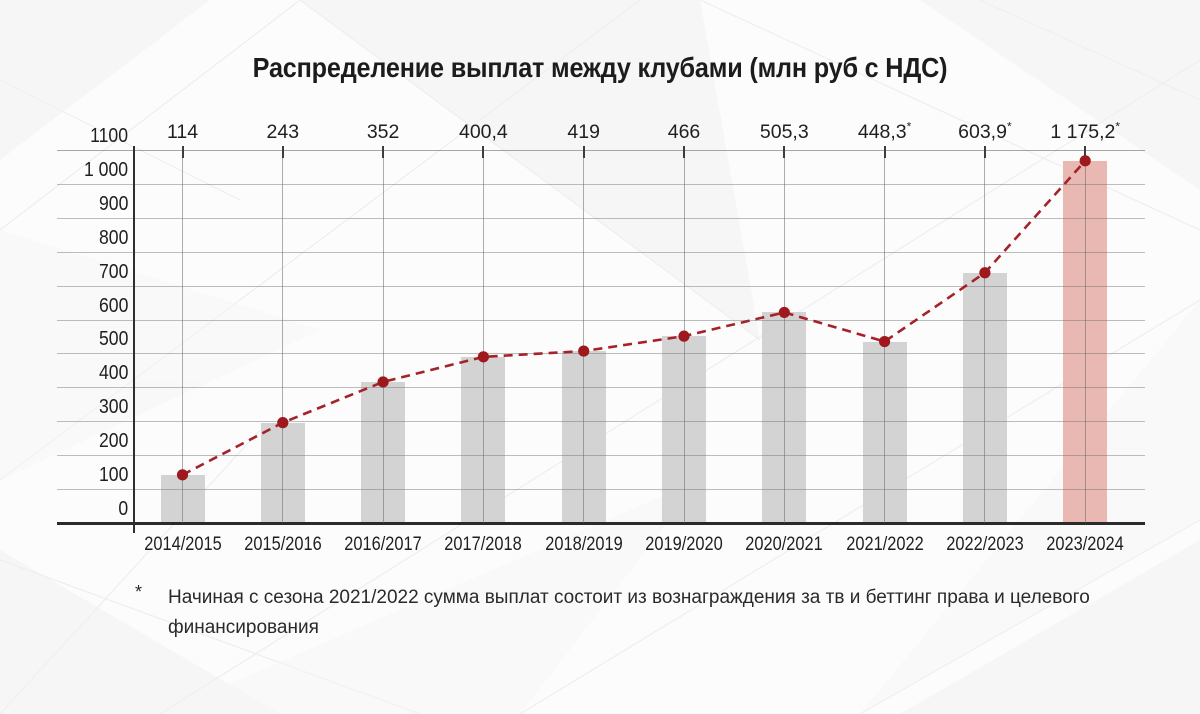 The width and height of the screenshot is (1200, 714). Describe the element at coordinates (113, 237) in the screenshot. I see `y-axis-tick-label: 800` at that location.